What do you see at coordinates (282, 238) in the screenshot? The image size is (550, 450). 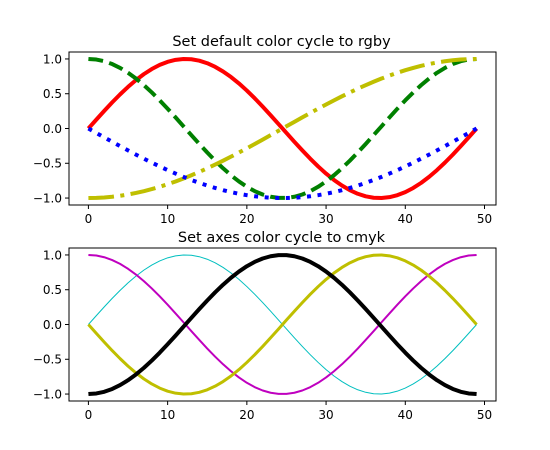 I see `chart-title: Set axes color cycle to cmyk` at bounding box center [282, 238].